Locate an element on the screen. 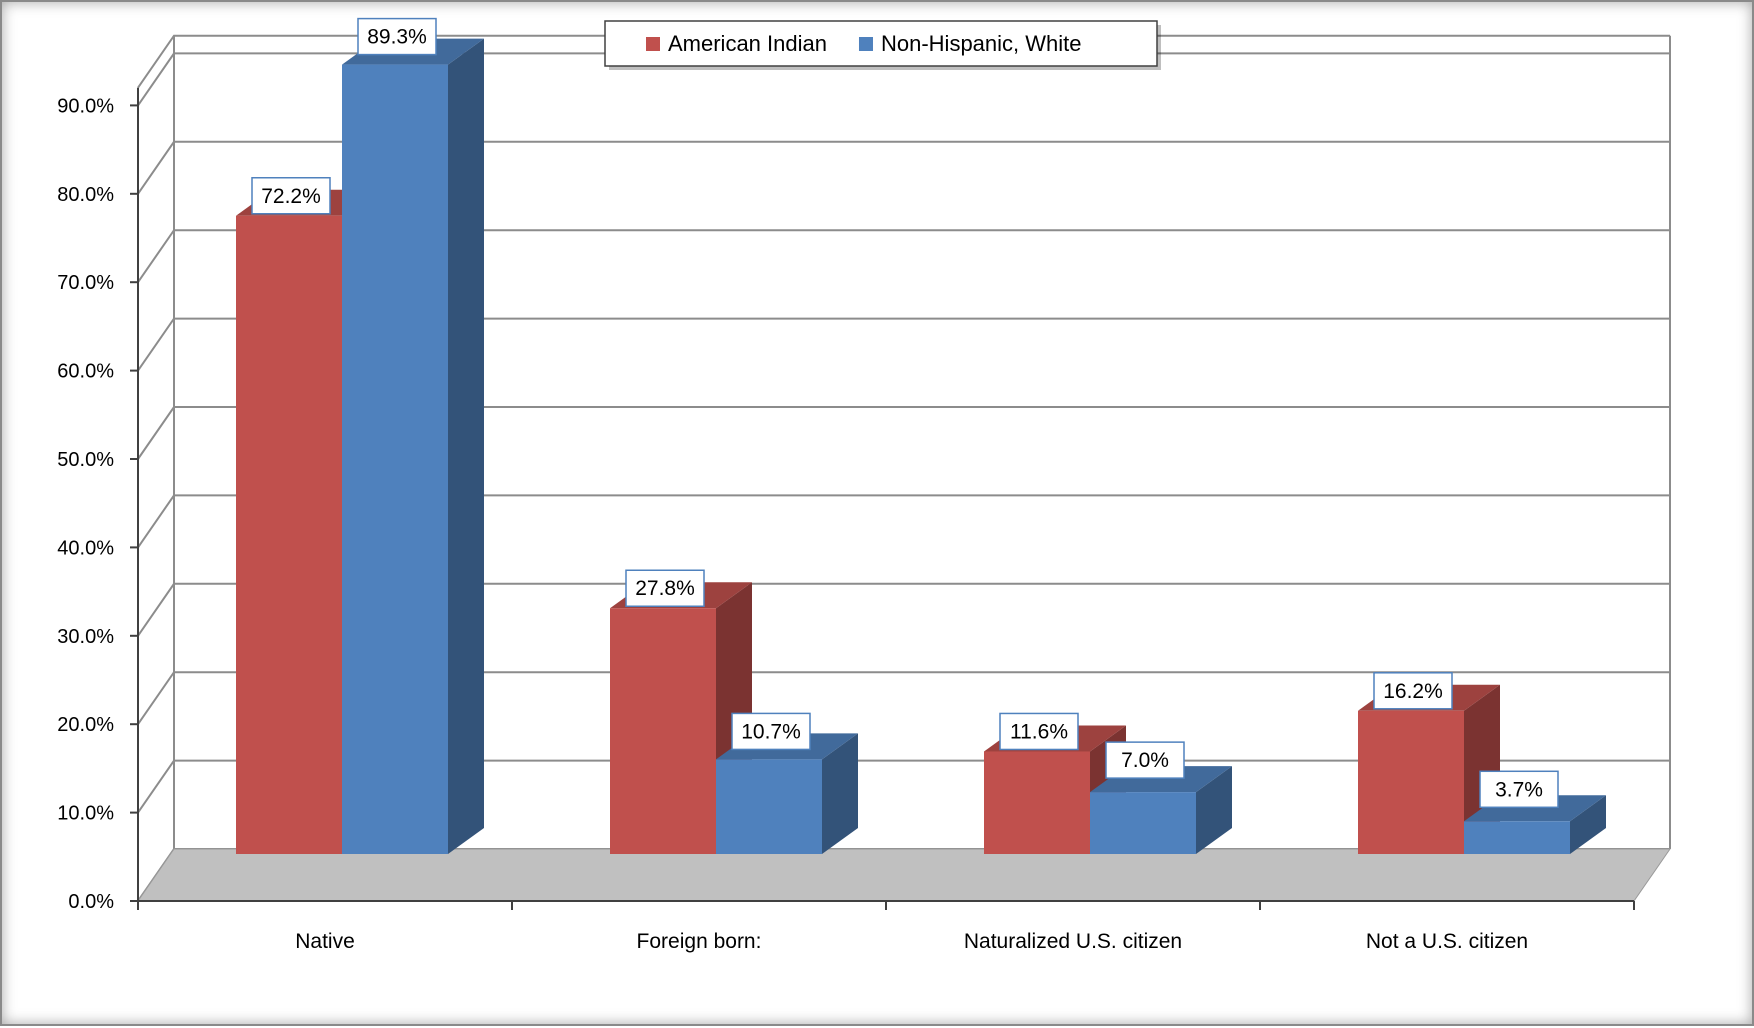 The height and width of the screenshot is (1028, 1754). data-label-text: 16.2% is located at coordinates (1413, 691).